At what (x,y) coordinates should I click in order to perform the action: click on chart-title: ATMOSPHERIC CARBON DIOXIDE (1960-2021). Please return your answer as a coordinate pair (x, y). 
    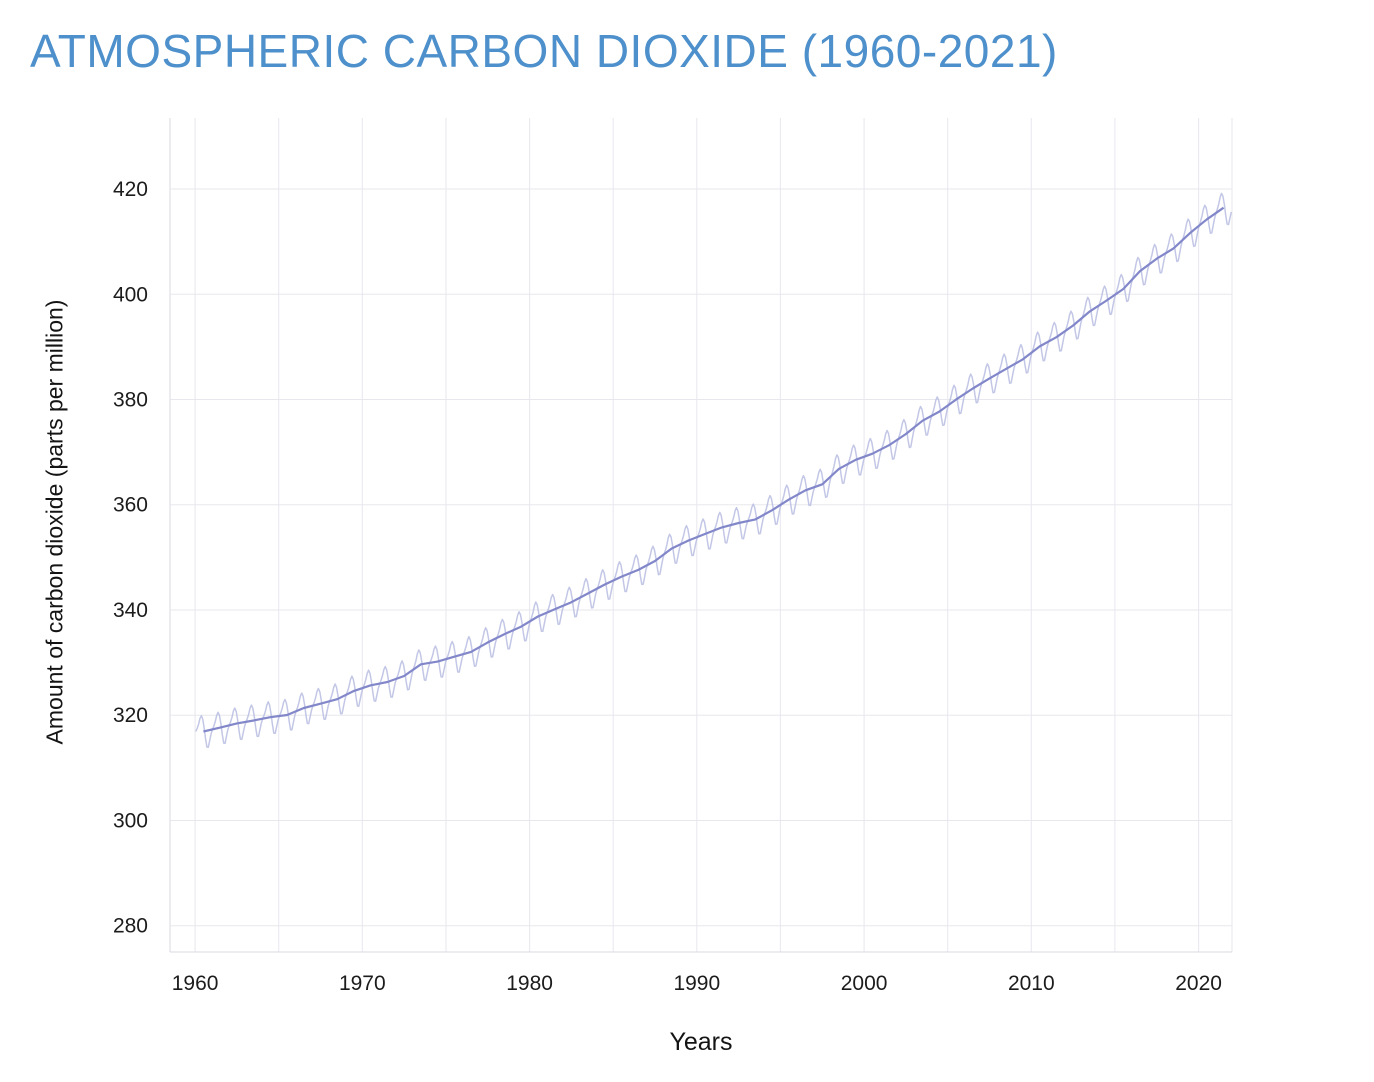
    Looking at the image, I should click on (544, 51).